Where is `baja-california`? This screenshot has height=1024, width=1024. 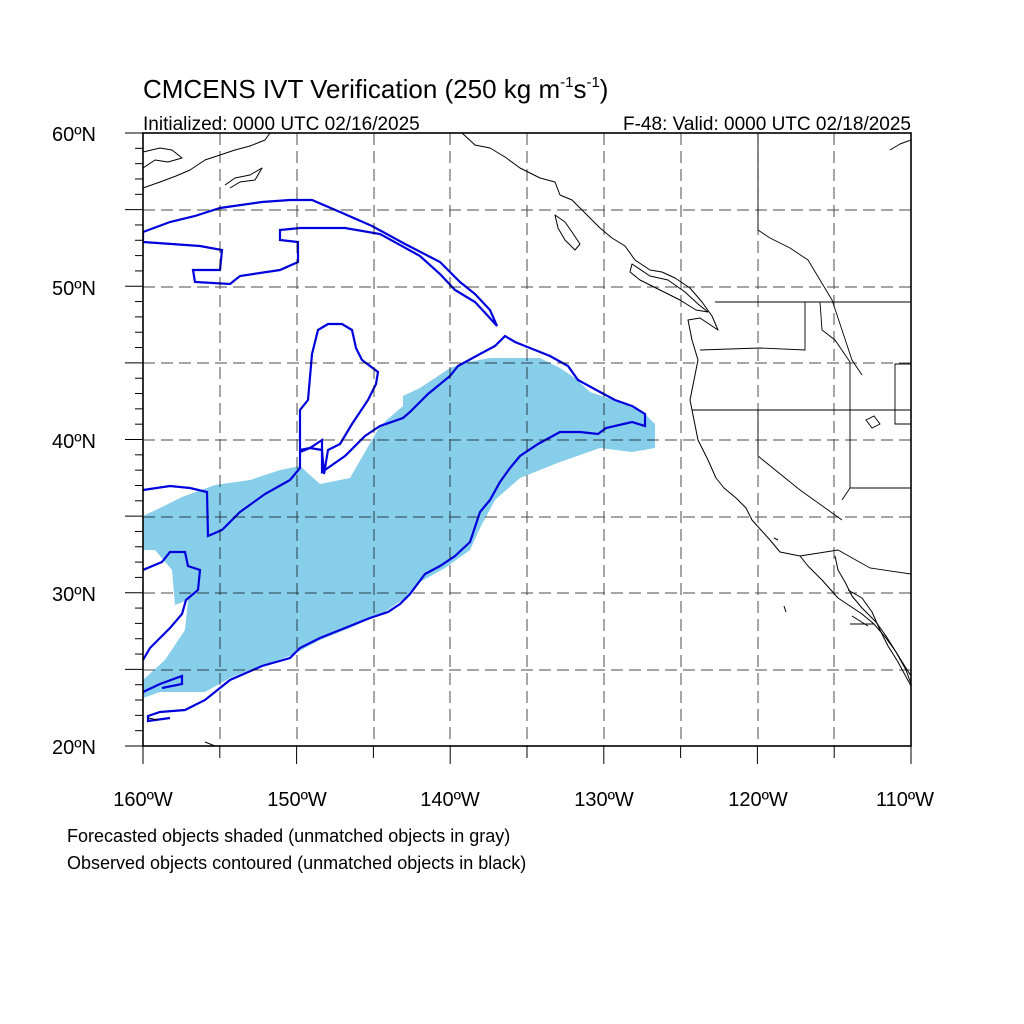
baja-california is located at coordinates (872, 616).